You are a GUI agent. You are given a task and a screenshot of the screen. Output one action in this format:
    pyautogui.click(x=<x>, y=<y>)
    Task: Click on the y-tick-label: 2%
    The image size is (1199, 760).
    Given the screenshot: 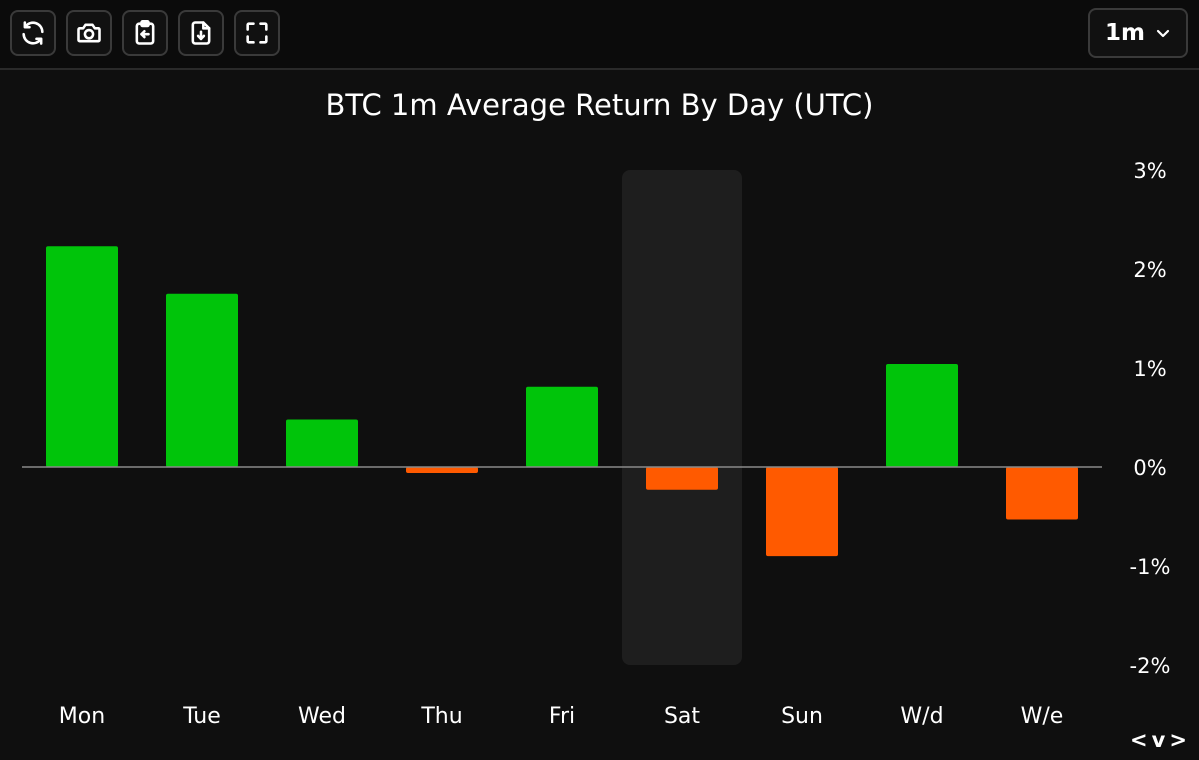 What is the action you would take?
    pyautogui.click(x=1149, y=270)
    